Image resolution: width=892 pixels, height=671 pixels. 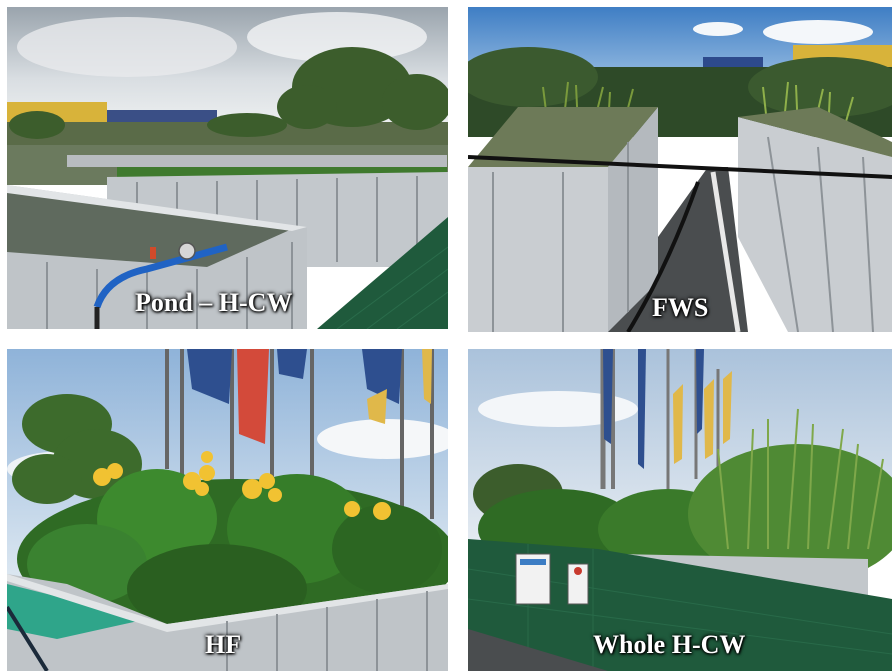 What do you see at coordinates (563, 219) in the screenshot?
I see `left-fws-tank` at bounding box center [563, 219].